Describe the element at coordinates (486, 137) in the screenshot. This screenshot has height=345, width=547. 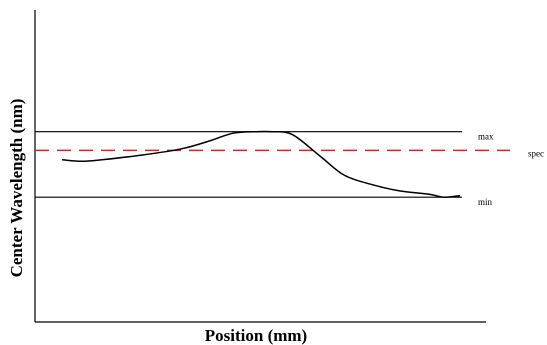
I see `reference-label-max: max` at that location.